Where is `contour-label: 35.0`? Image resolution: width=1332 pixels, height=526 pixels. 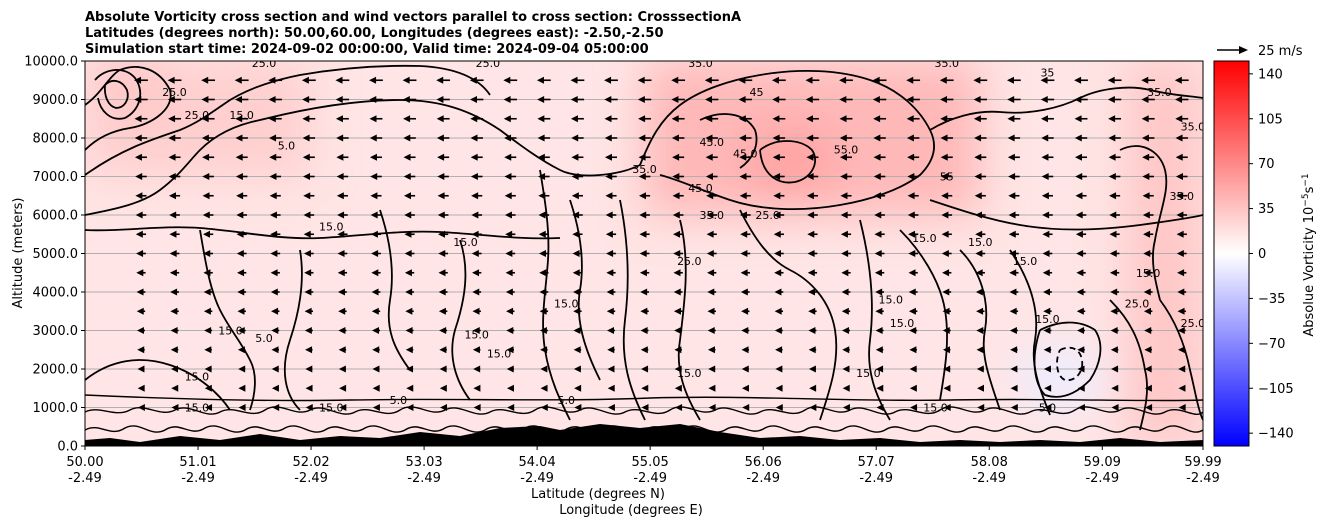
contour-label: 35.0 is located at coordinates (1193, 126).